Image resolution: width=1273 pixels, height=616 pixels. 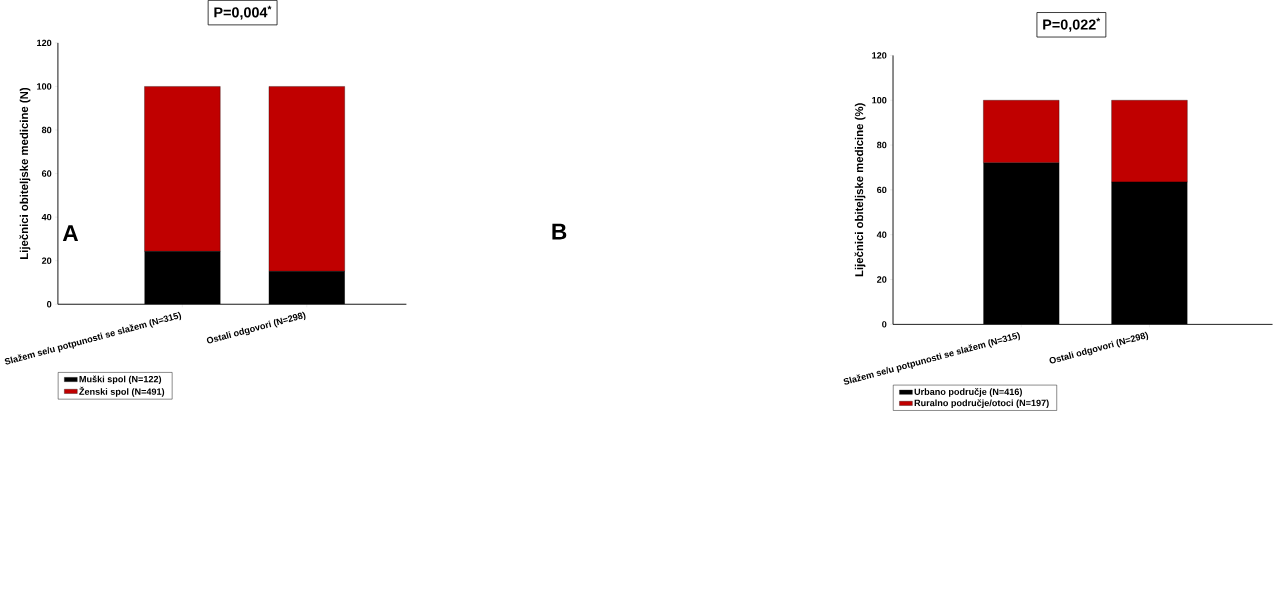 What do you see at coordinates (25, 174) in the screenshot?
I see `y-axis-title: Liječnici obiteljske medicine (N)` at bounding box center [25, 174].